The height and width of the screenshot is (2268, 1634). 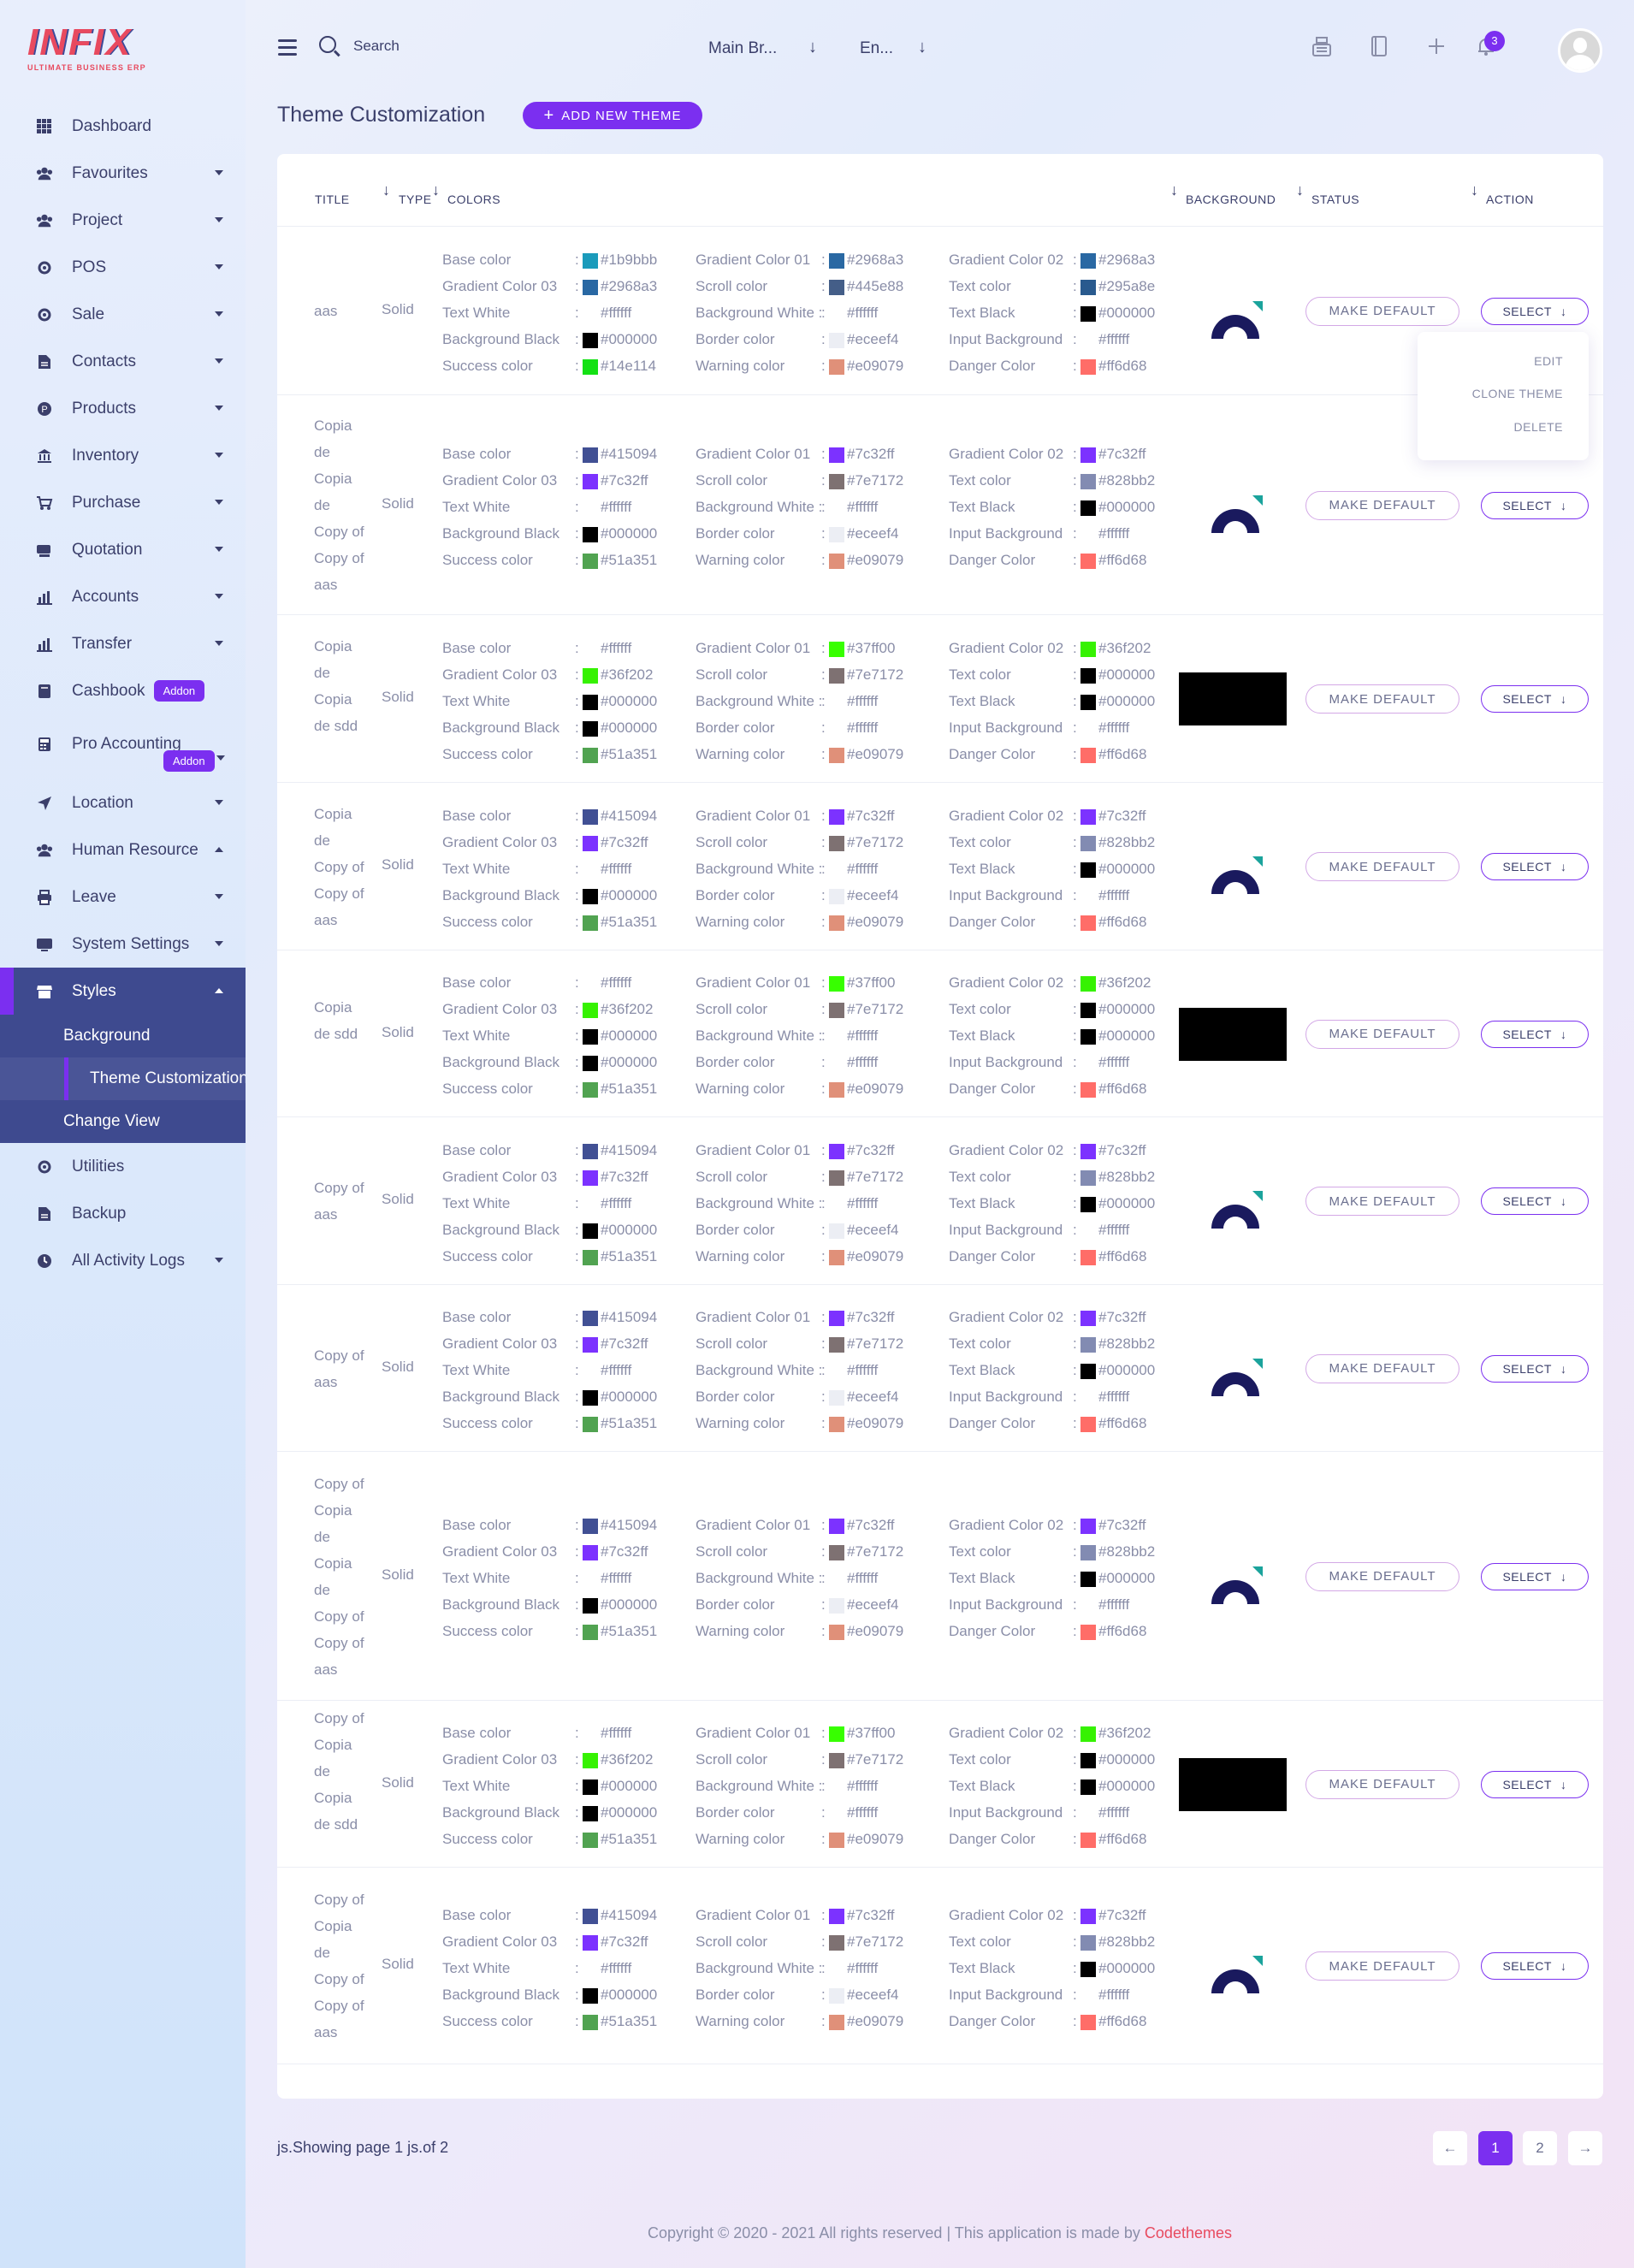 What do you see at coordinates (123, 1213) in the screenshot?
I see `sidebar-item-backup: Backup` at bounding box center [123, 1213].